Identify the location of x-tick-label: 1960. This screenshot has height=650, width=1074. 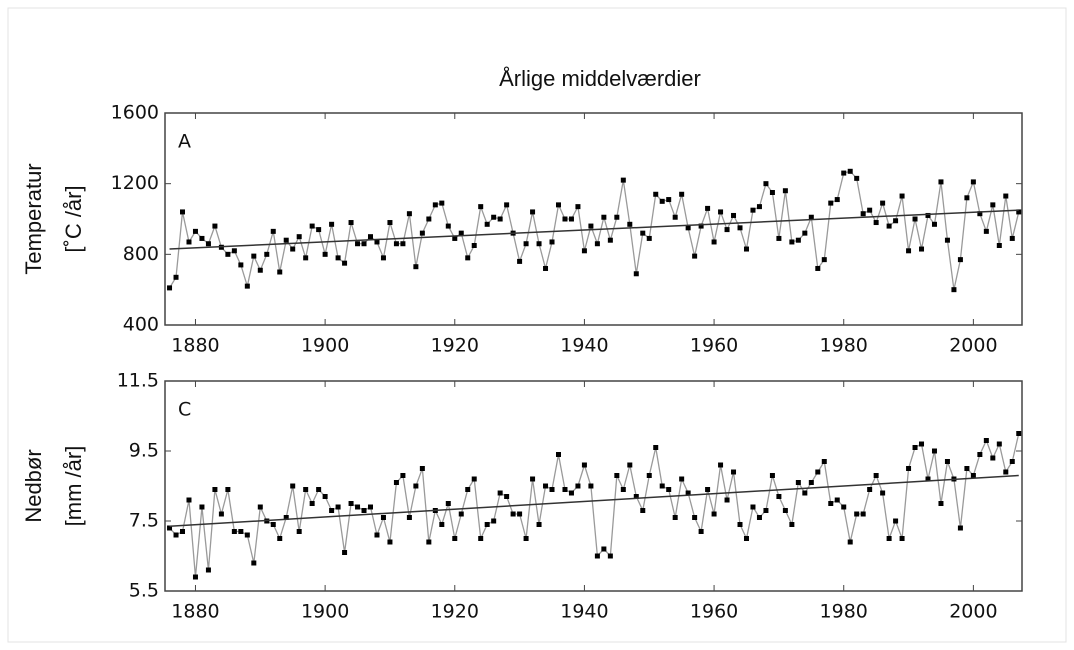
(714, 612).